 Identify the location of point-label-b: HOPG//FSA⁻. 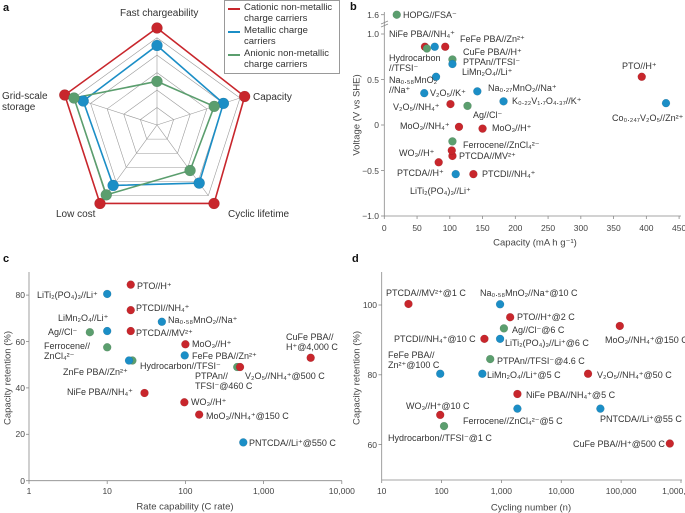
(430, 15).